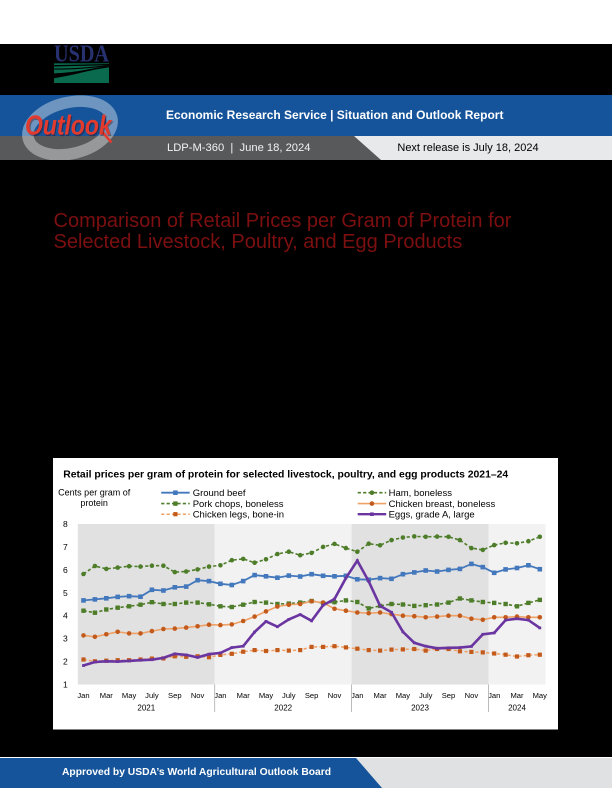  What do you see at coordinates (146, 708) in the screenshot?
I see `svg-text: 2021` at bounding box center [146, 708].